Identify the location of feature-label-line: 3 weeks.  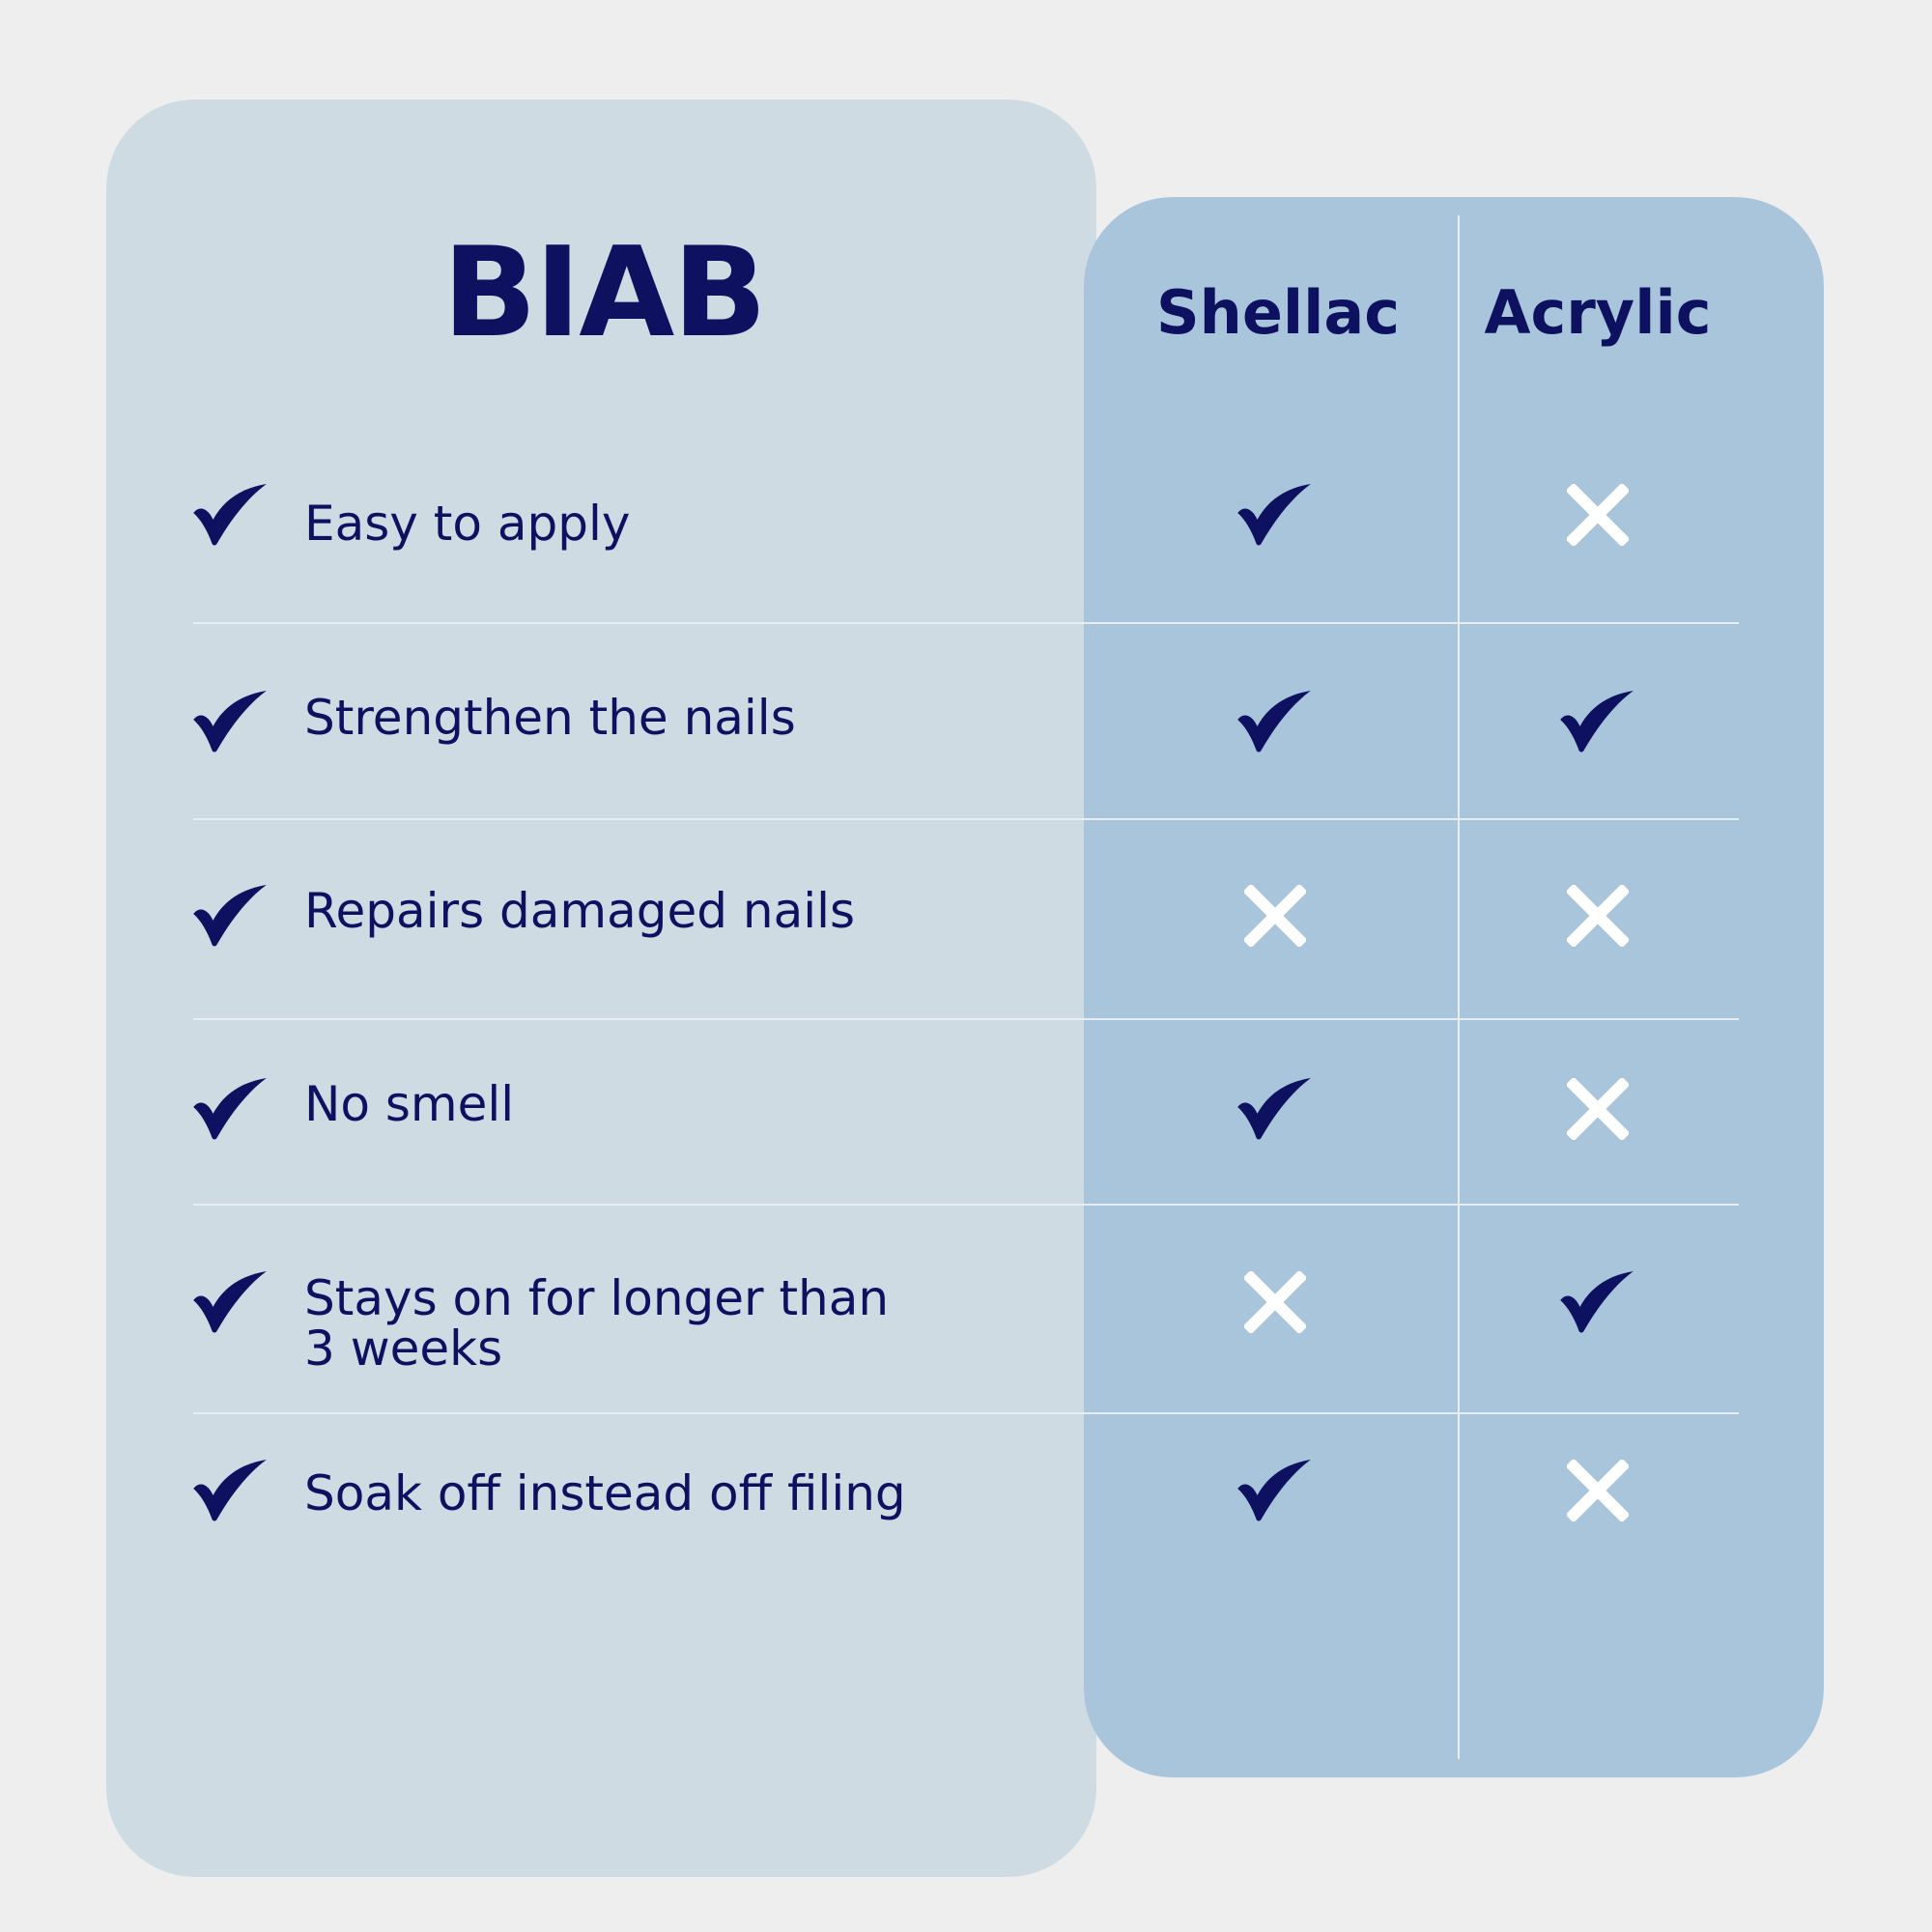
(403, 1349).